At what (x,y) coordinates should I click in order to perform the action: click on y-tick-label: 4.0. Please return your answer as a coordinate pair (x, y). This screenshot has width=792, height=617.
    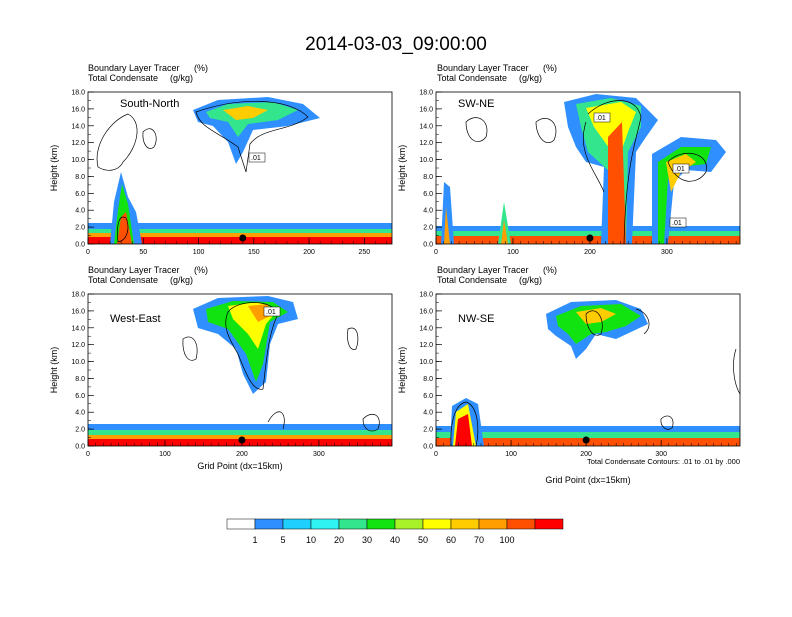
    Looking at the image, I should click on (428, 211).